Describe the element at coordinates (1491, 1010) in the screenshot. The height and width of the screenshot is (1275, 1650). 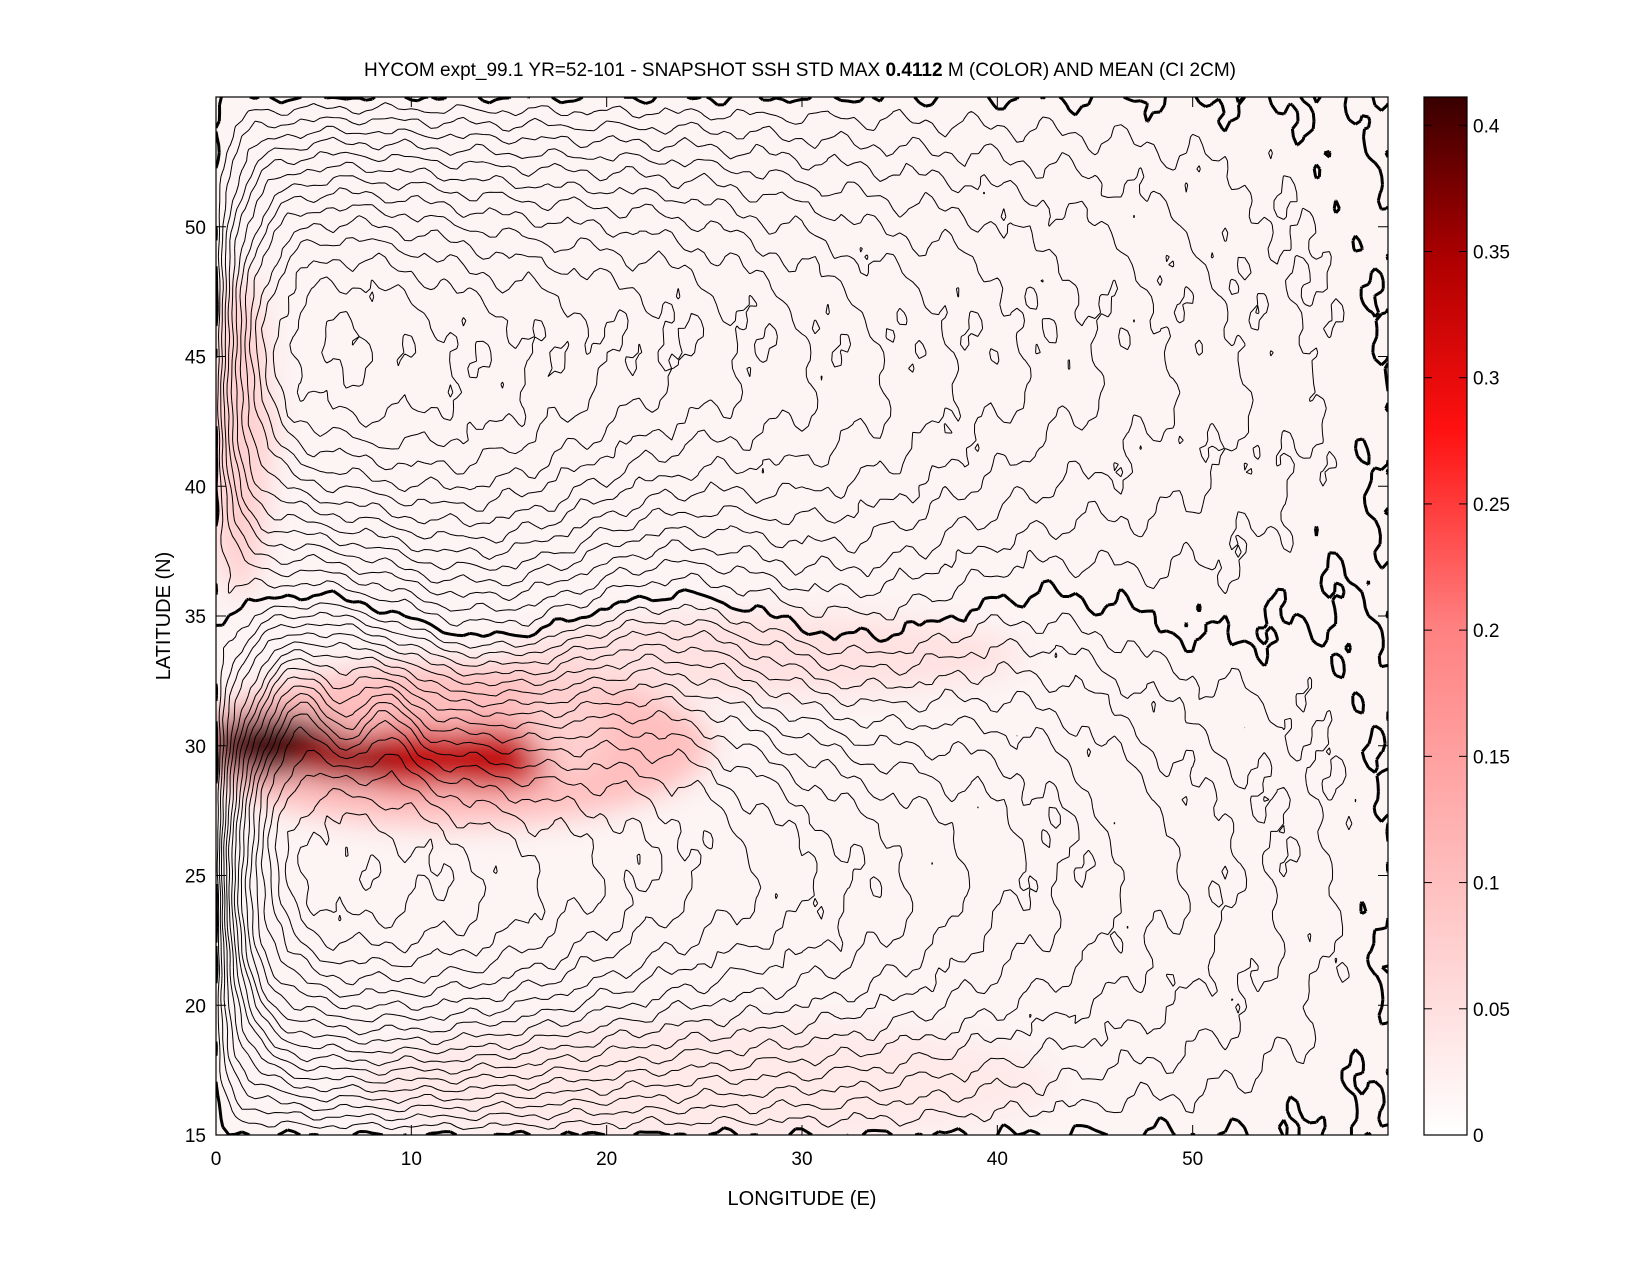
I see `colorbar-tick-label: 0.05` at that location.